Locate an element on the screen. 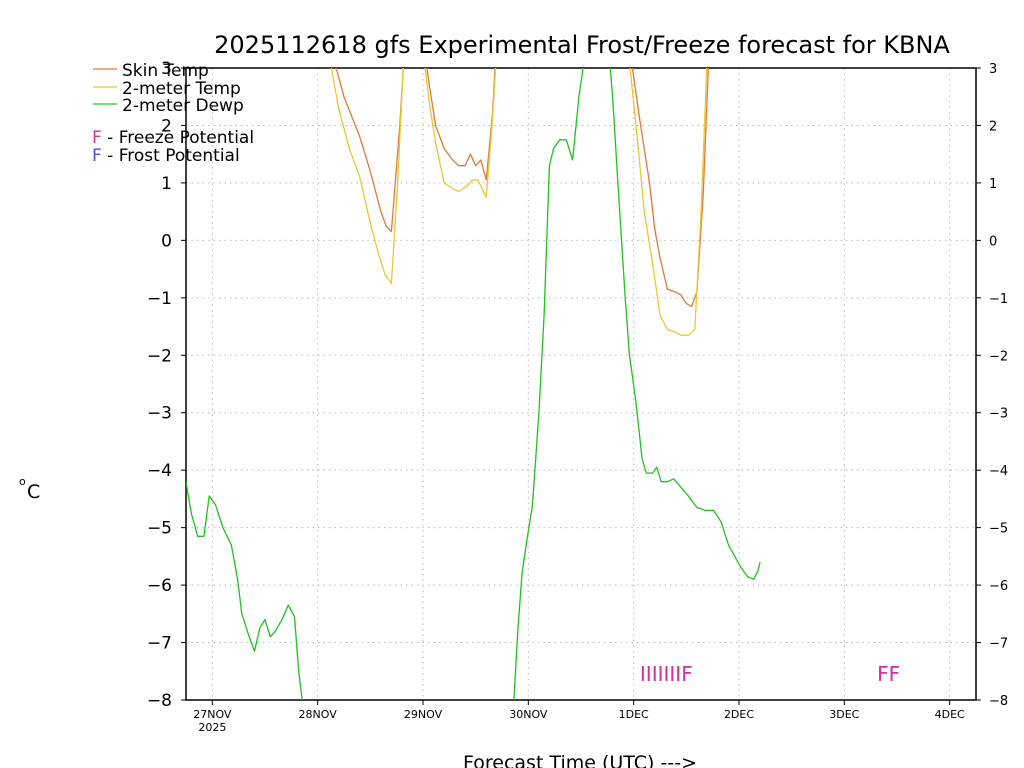 This screenshot has width=1024, height=768. y-tick-label-right: −7 is located at coordinates (998, 644).